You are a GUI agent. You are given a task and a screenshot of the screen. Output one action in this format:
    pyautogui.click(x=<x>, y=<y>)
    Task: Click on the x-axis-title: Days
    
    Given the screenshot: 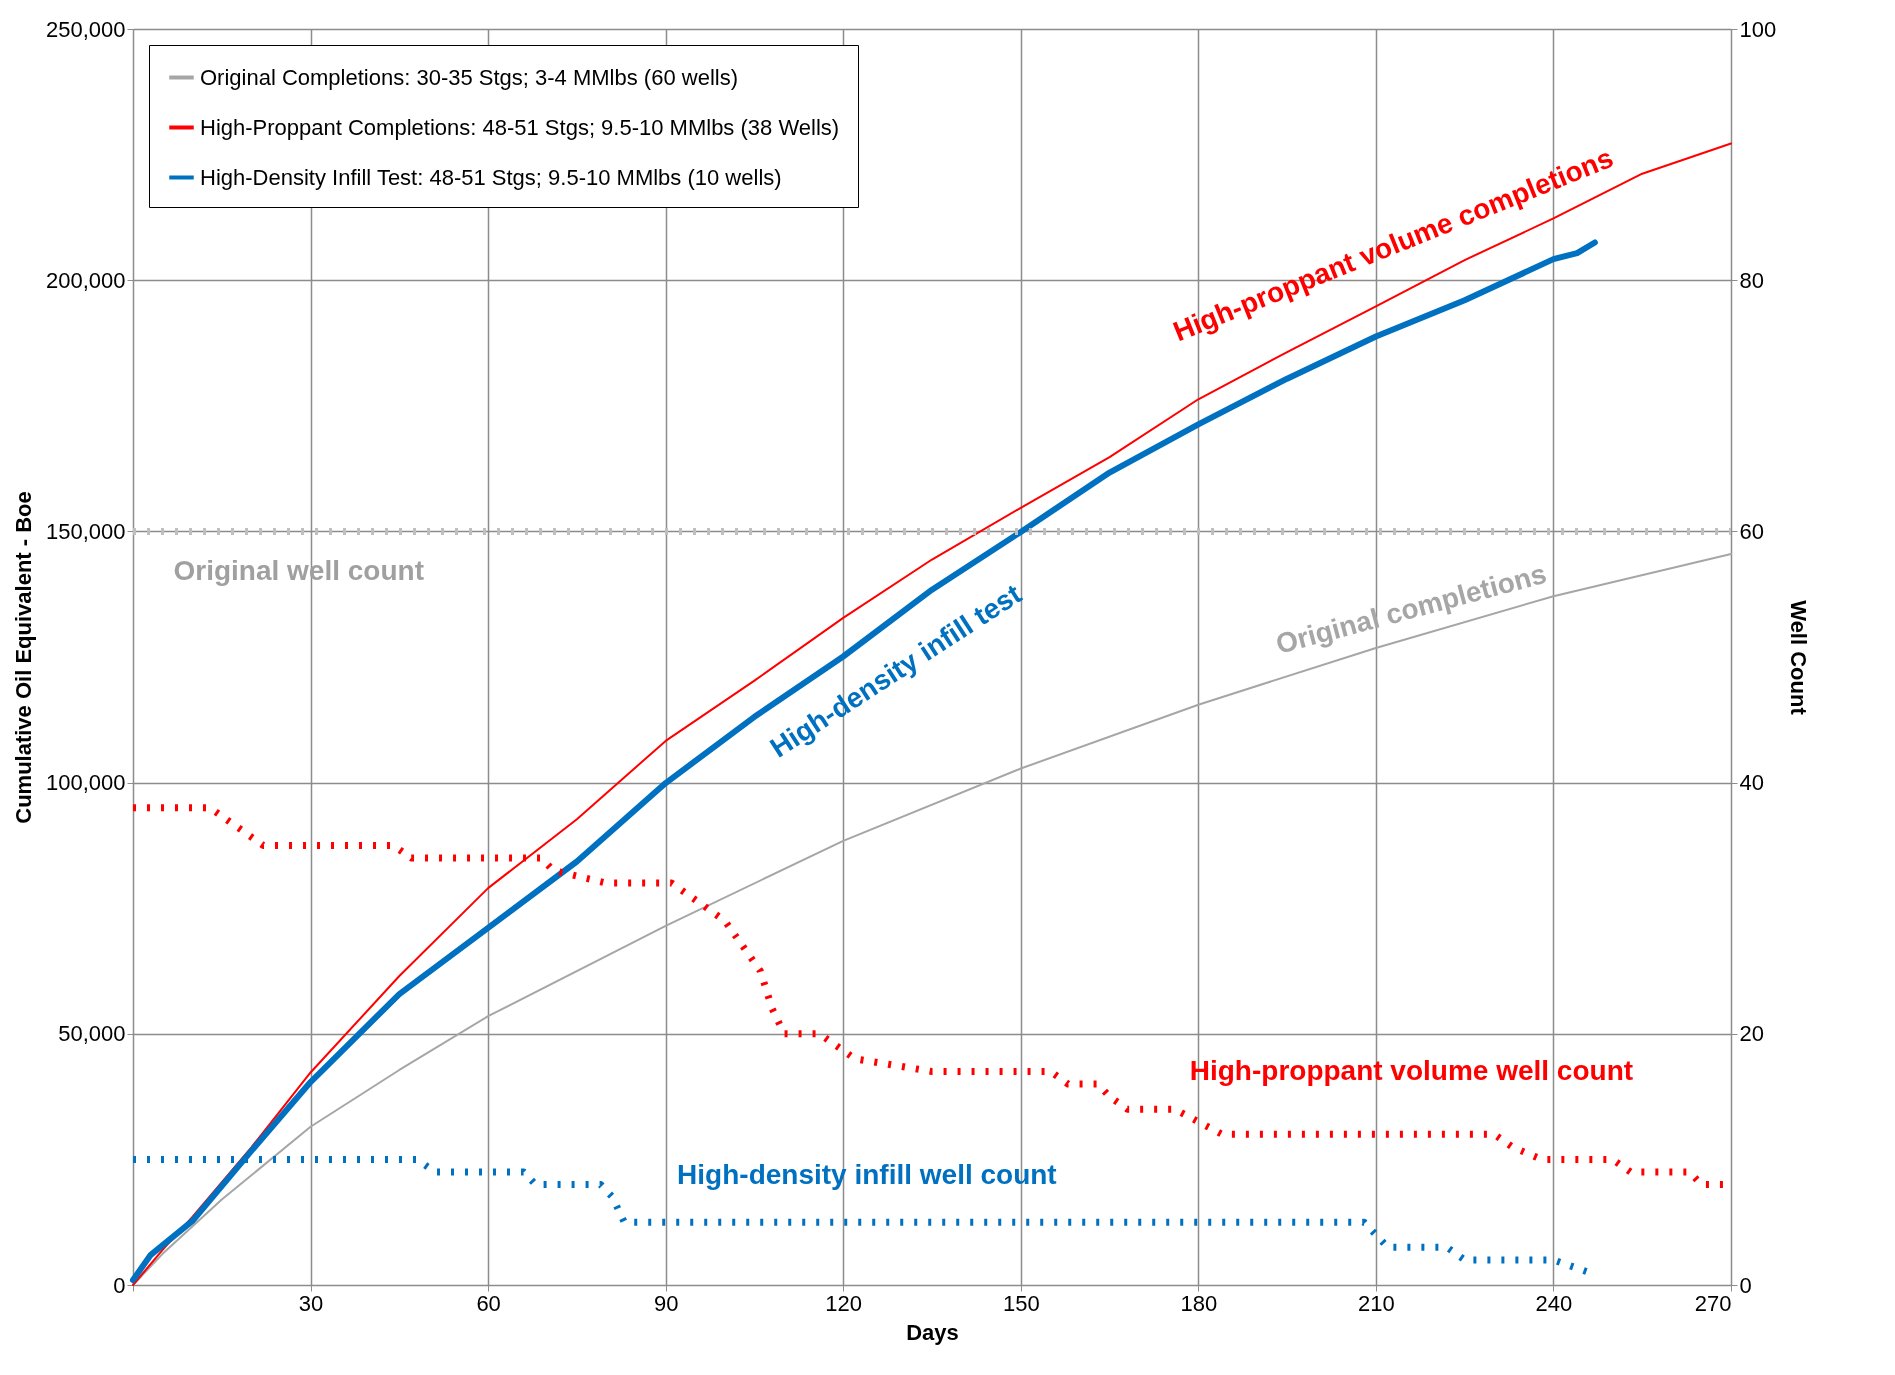 What is the action you would take?
    pyautogui.click(x=932, y=1332)
    